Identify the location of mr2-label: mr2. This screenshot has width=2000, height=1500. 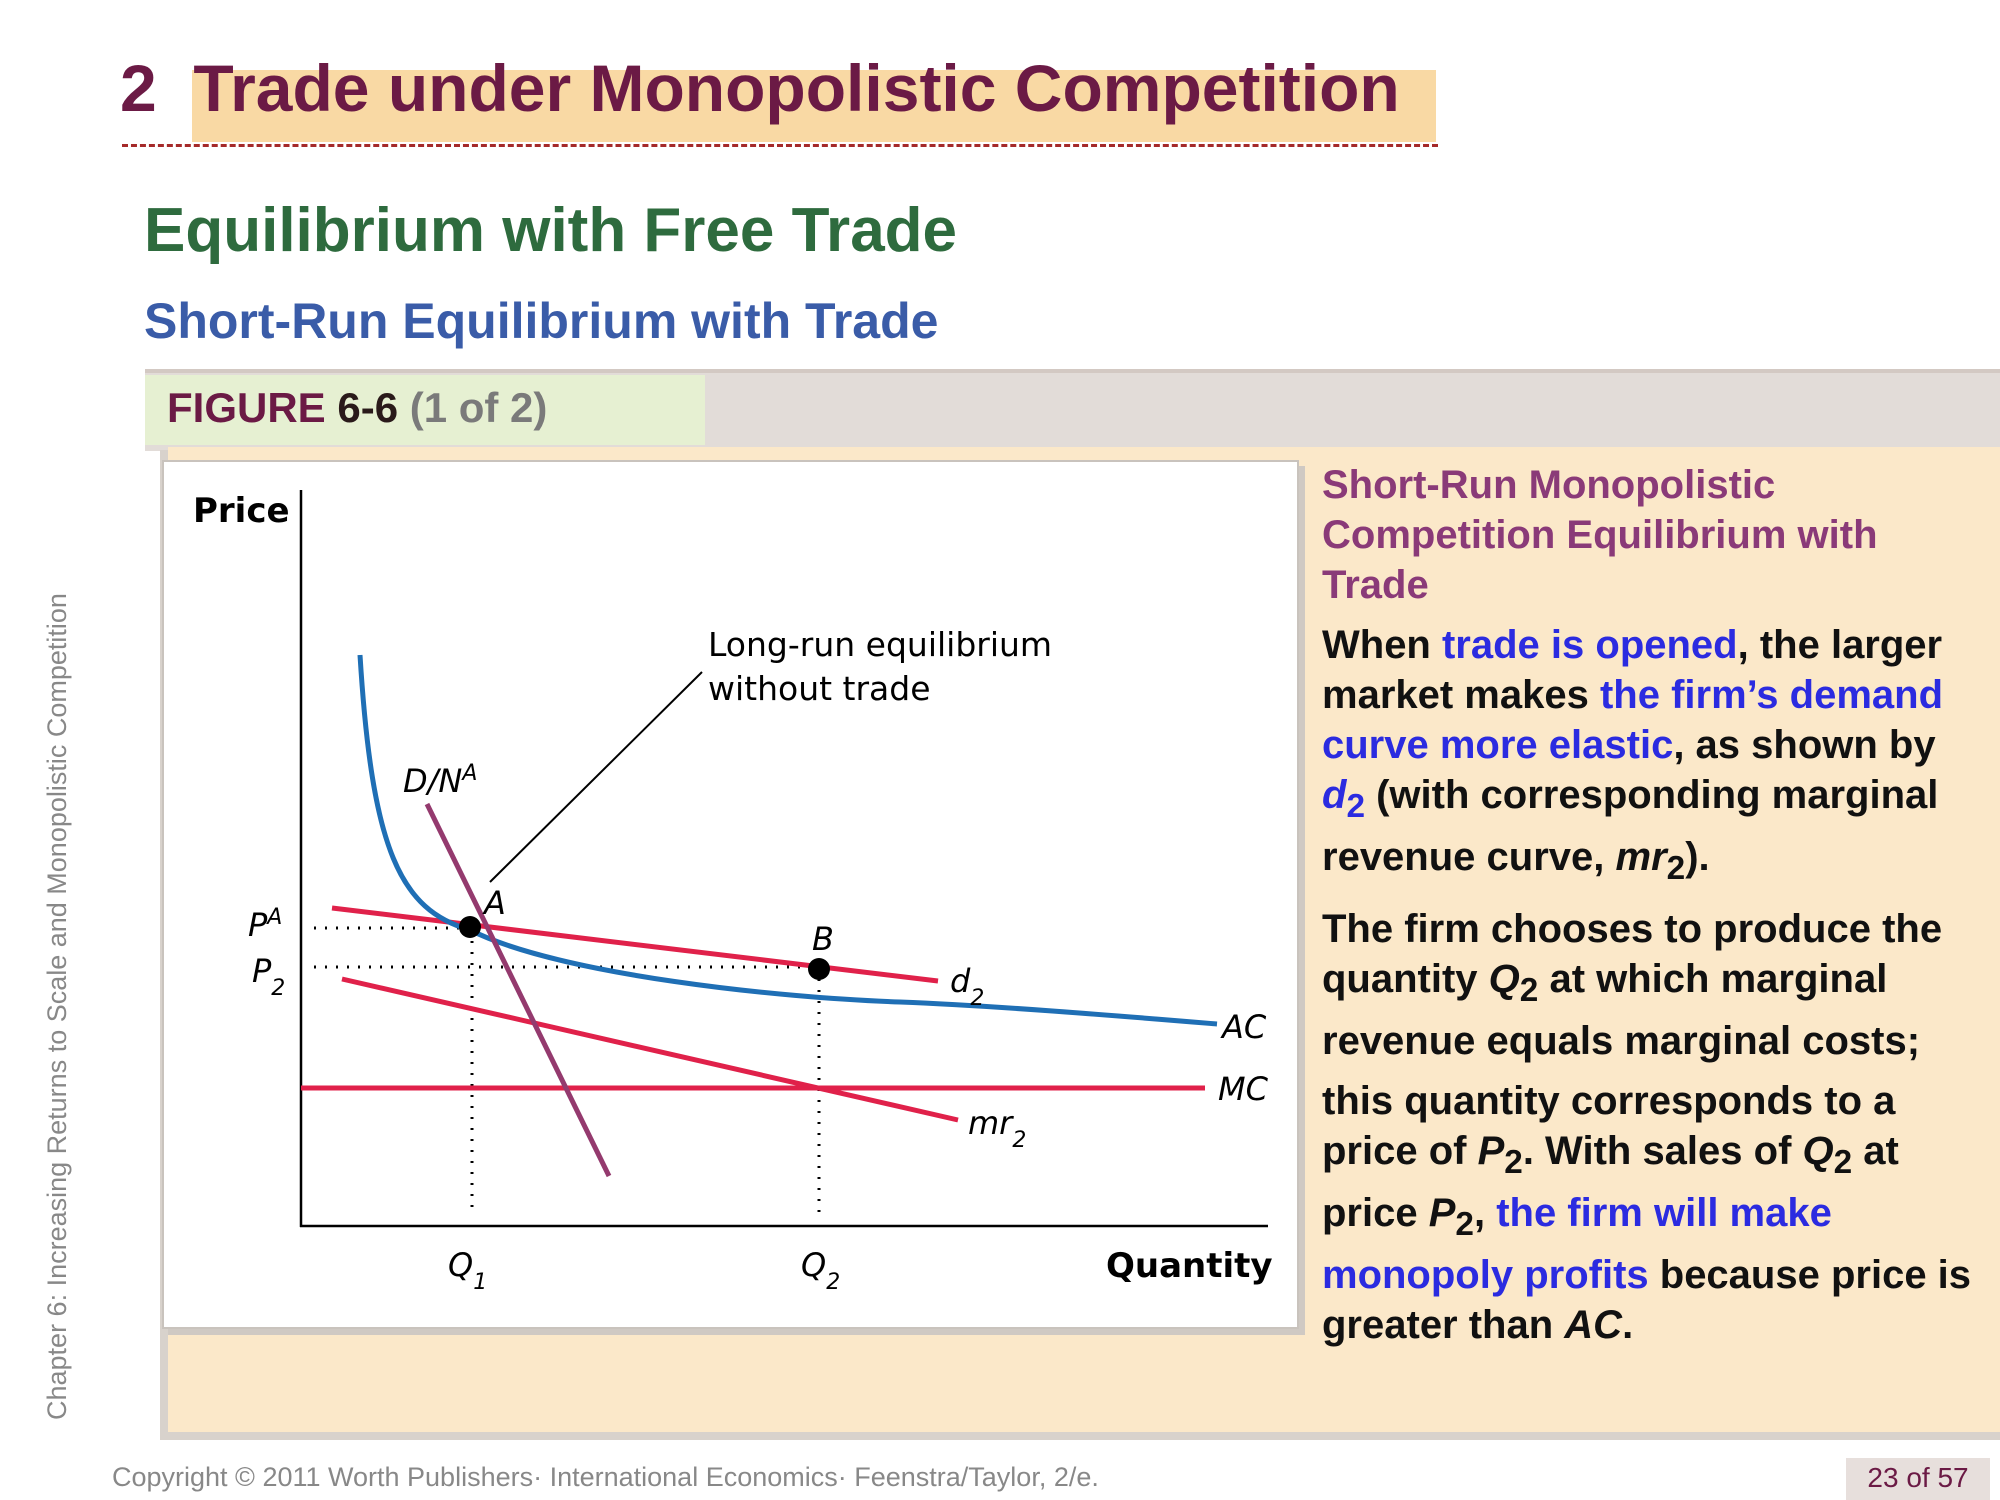
(997, 1128).